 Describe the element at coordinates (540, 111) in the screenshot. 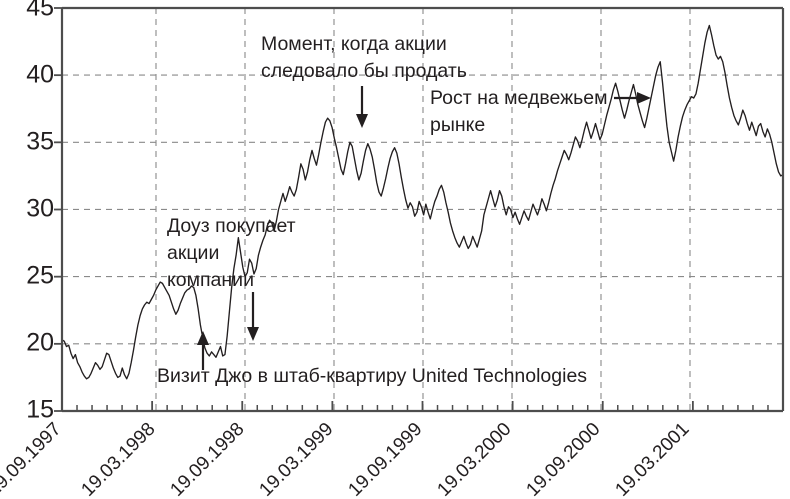

I see `annotation-bear-rally: Рост на медвежьем рынке` at that location.